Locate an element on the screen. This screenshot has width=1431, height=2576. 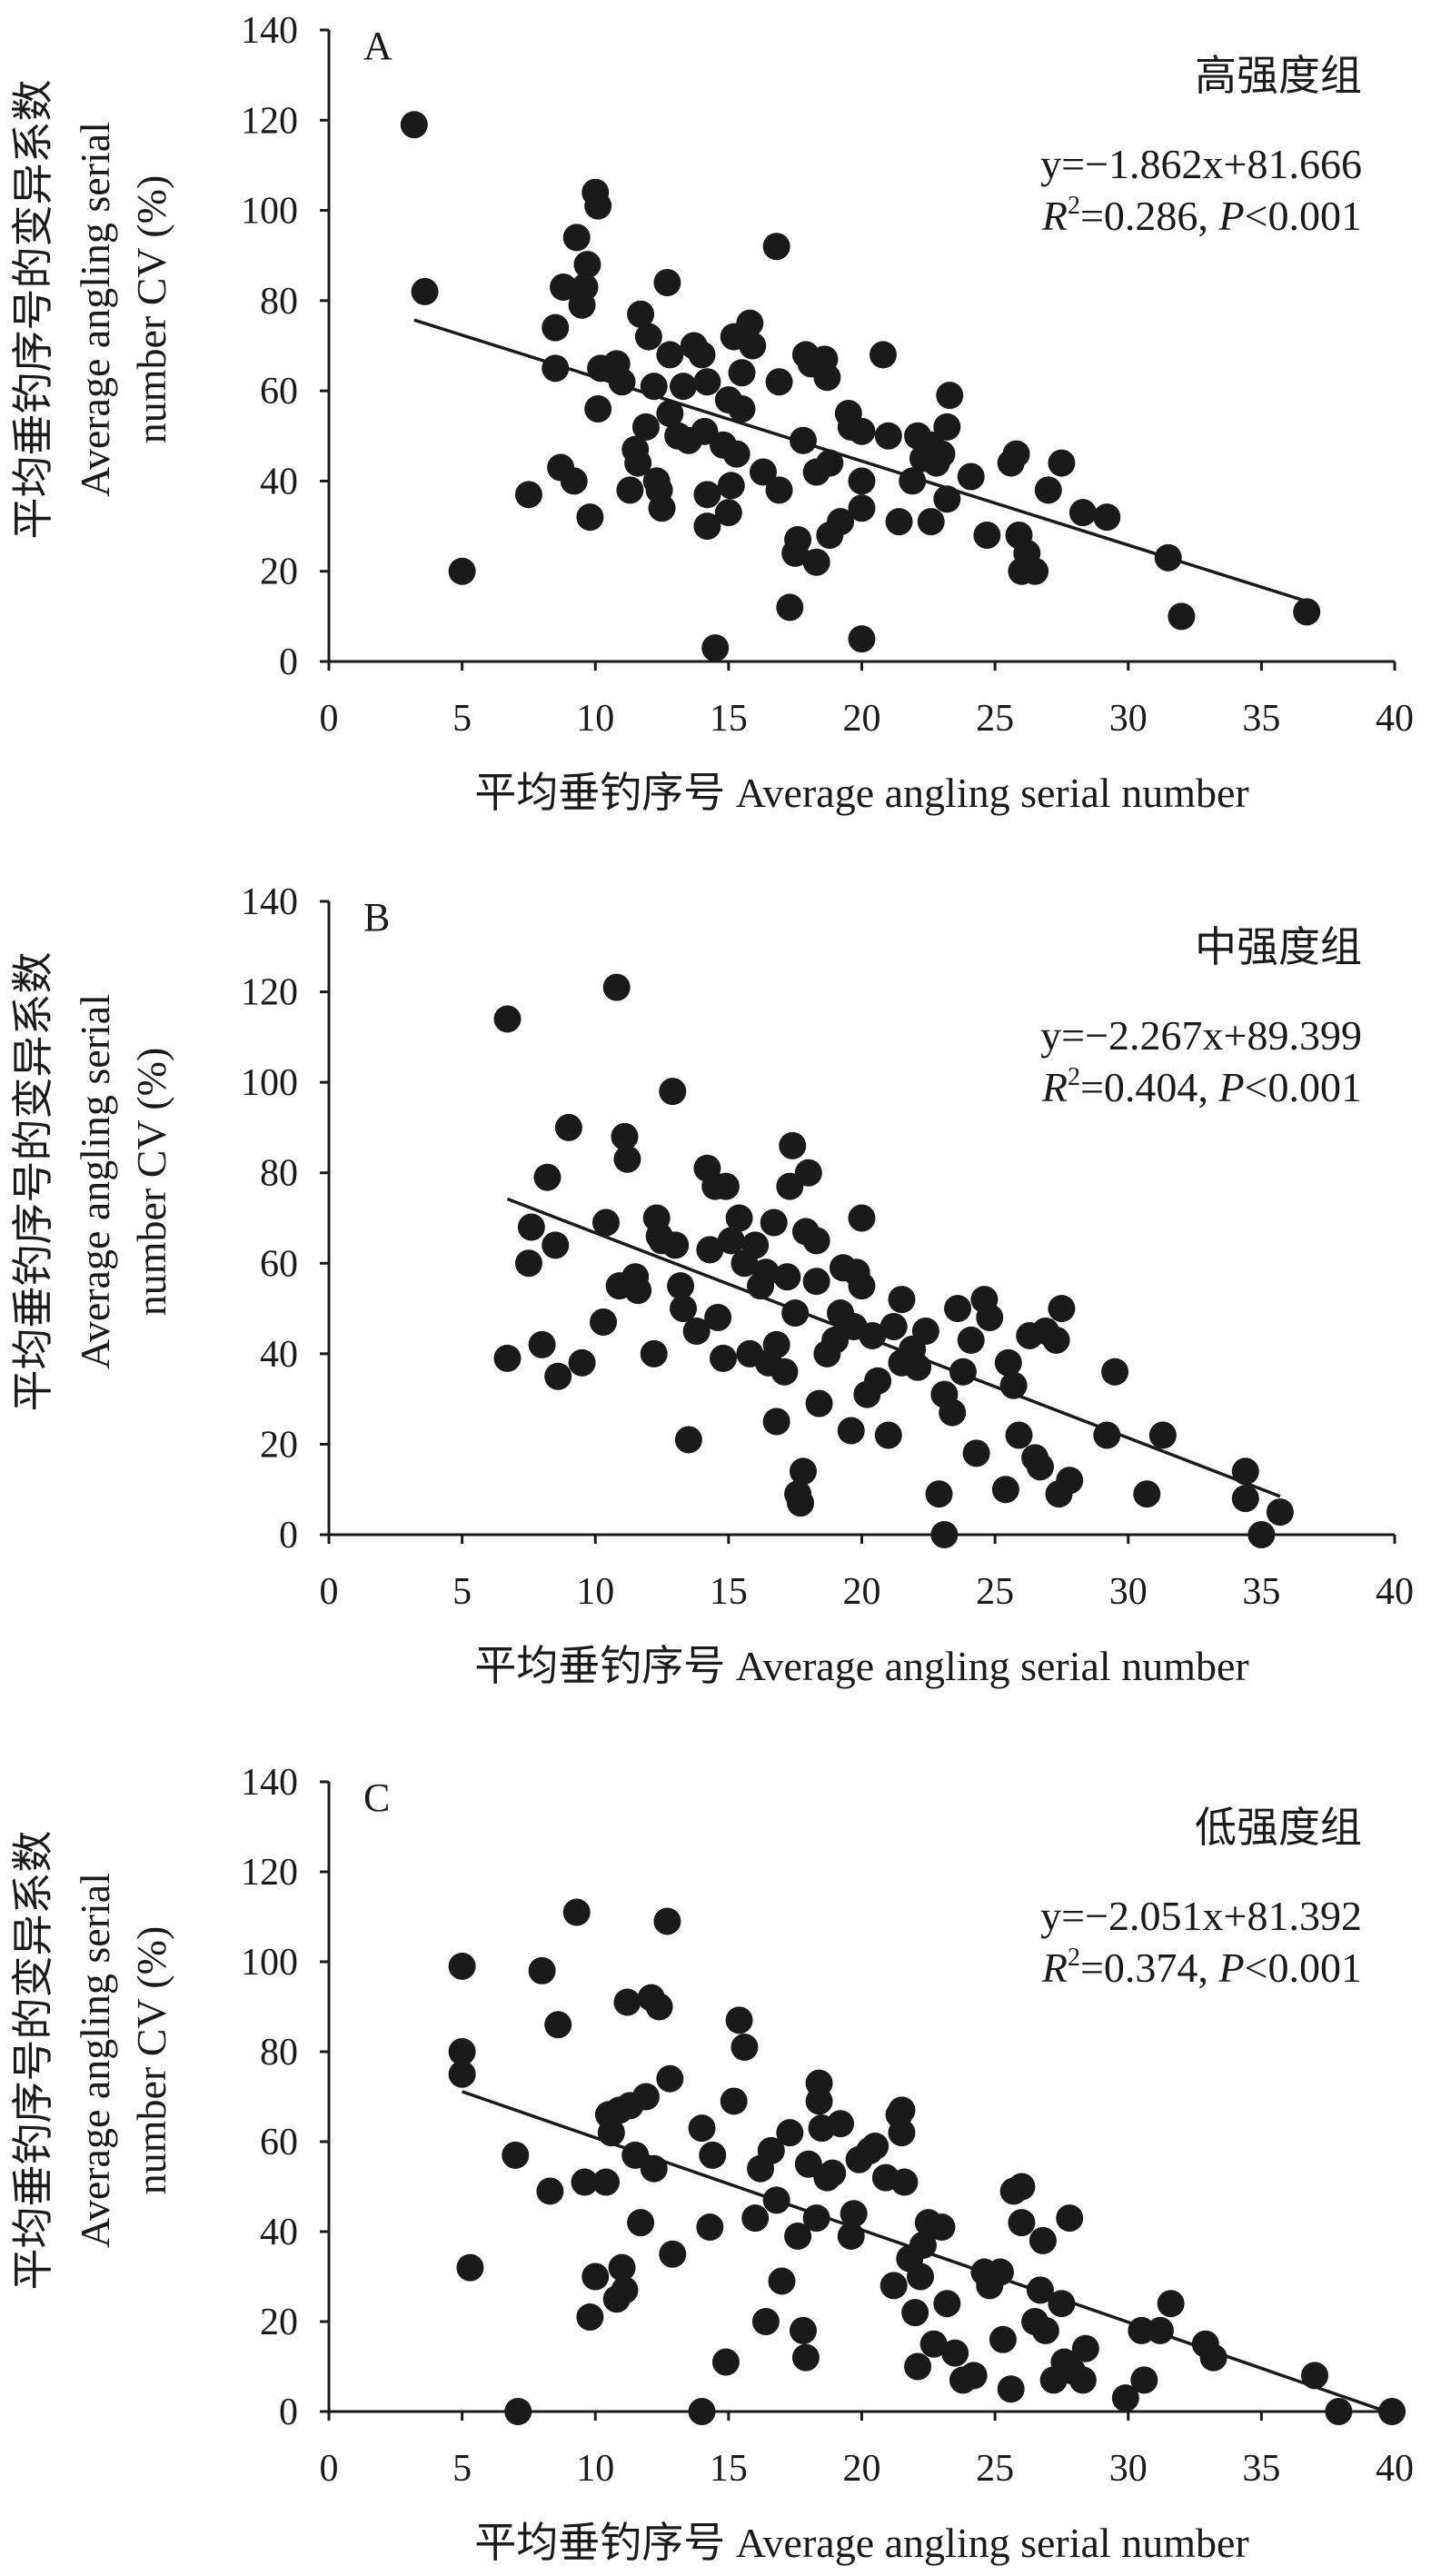
x-tick-label: 20 is located at coordinates (862, 719).